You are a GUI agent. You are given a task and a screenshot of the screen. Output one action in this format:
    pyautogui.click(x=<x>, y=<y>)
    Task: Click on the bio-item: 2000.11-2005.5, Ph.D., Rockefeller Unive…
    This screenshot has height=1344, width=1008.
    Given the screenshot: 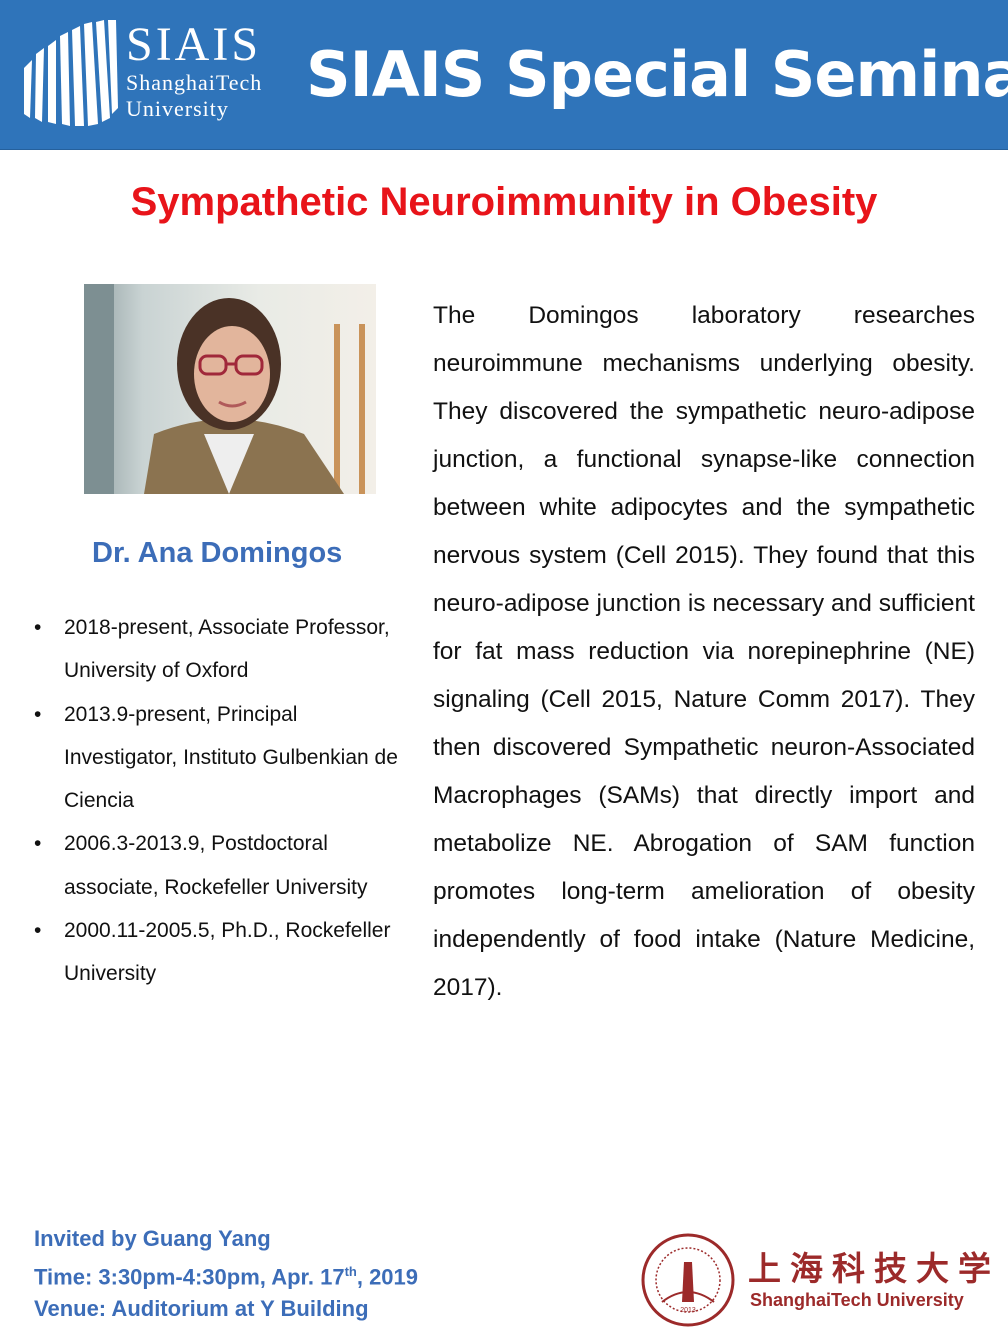 What is the action you would take?
    pyautogui.click(x=219, y=952)
    